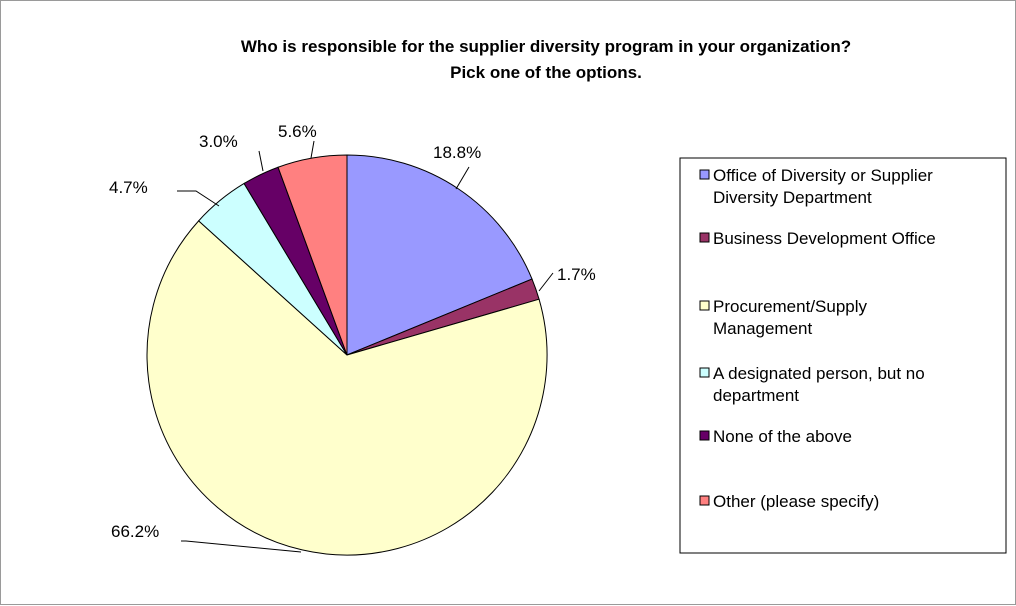 The image size is (1016, 606). What do you see at coordinates (457, 152) in the screenshot?
I see `data-label-1: 18.8%` at bounding box center [457, 152].